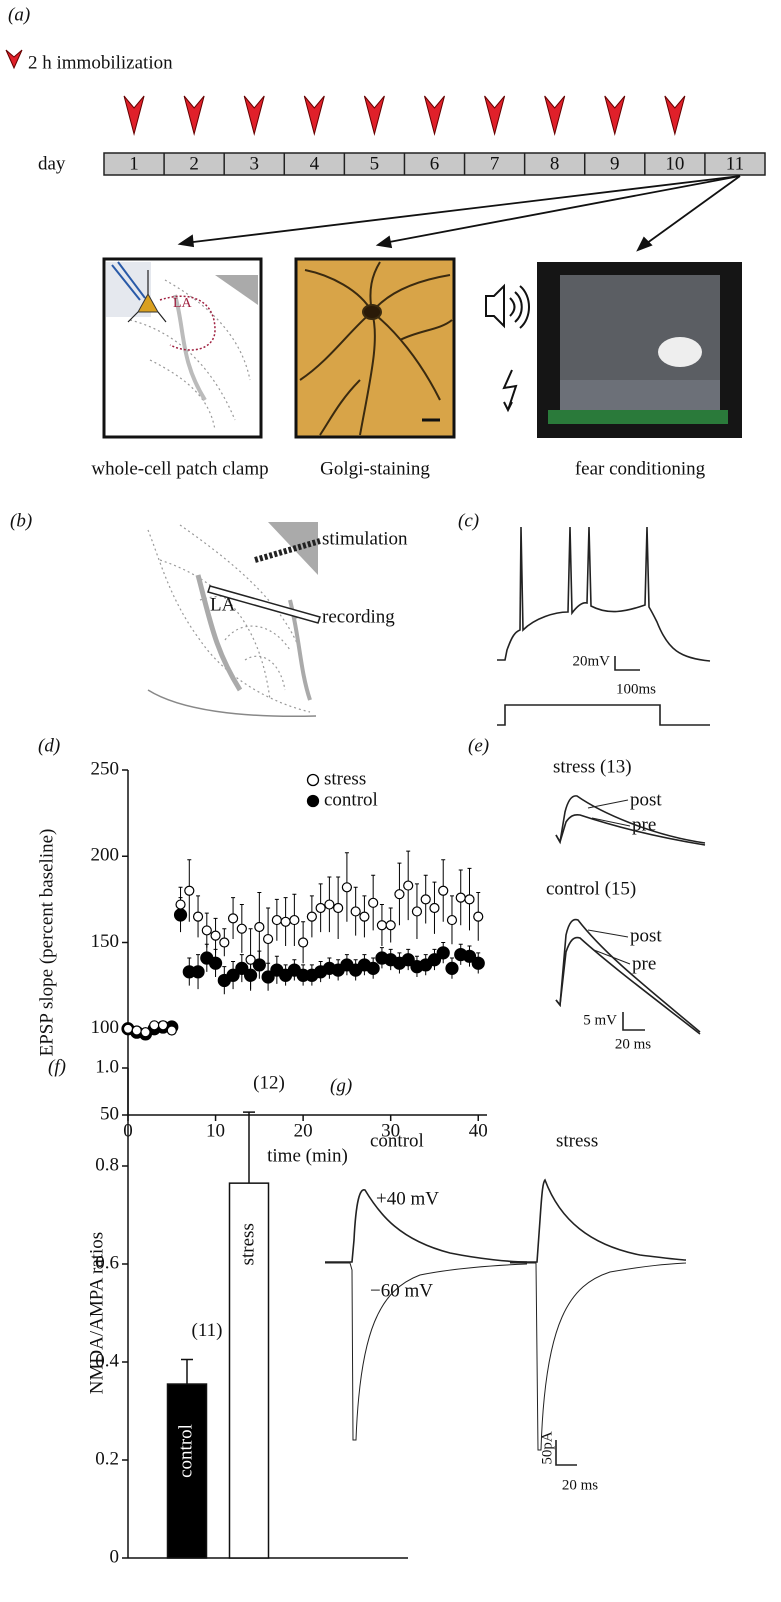  Describe the element at coordinates (603, 715) in the screenshot. I see `current-step` at that location.